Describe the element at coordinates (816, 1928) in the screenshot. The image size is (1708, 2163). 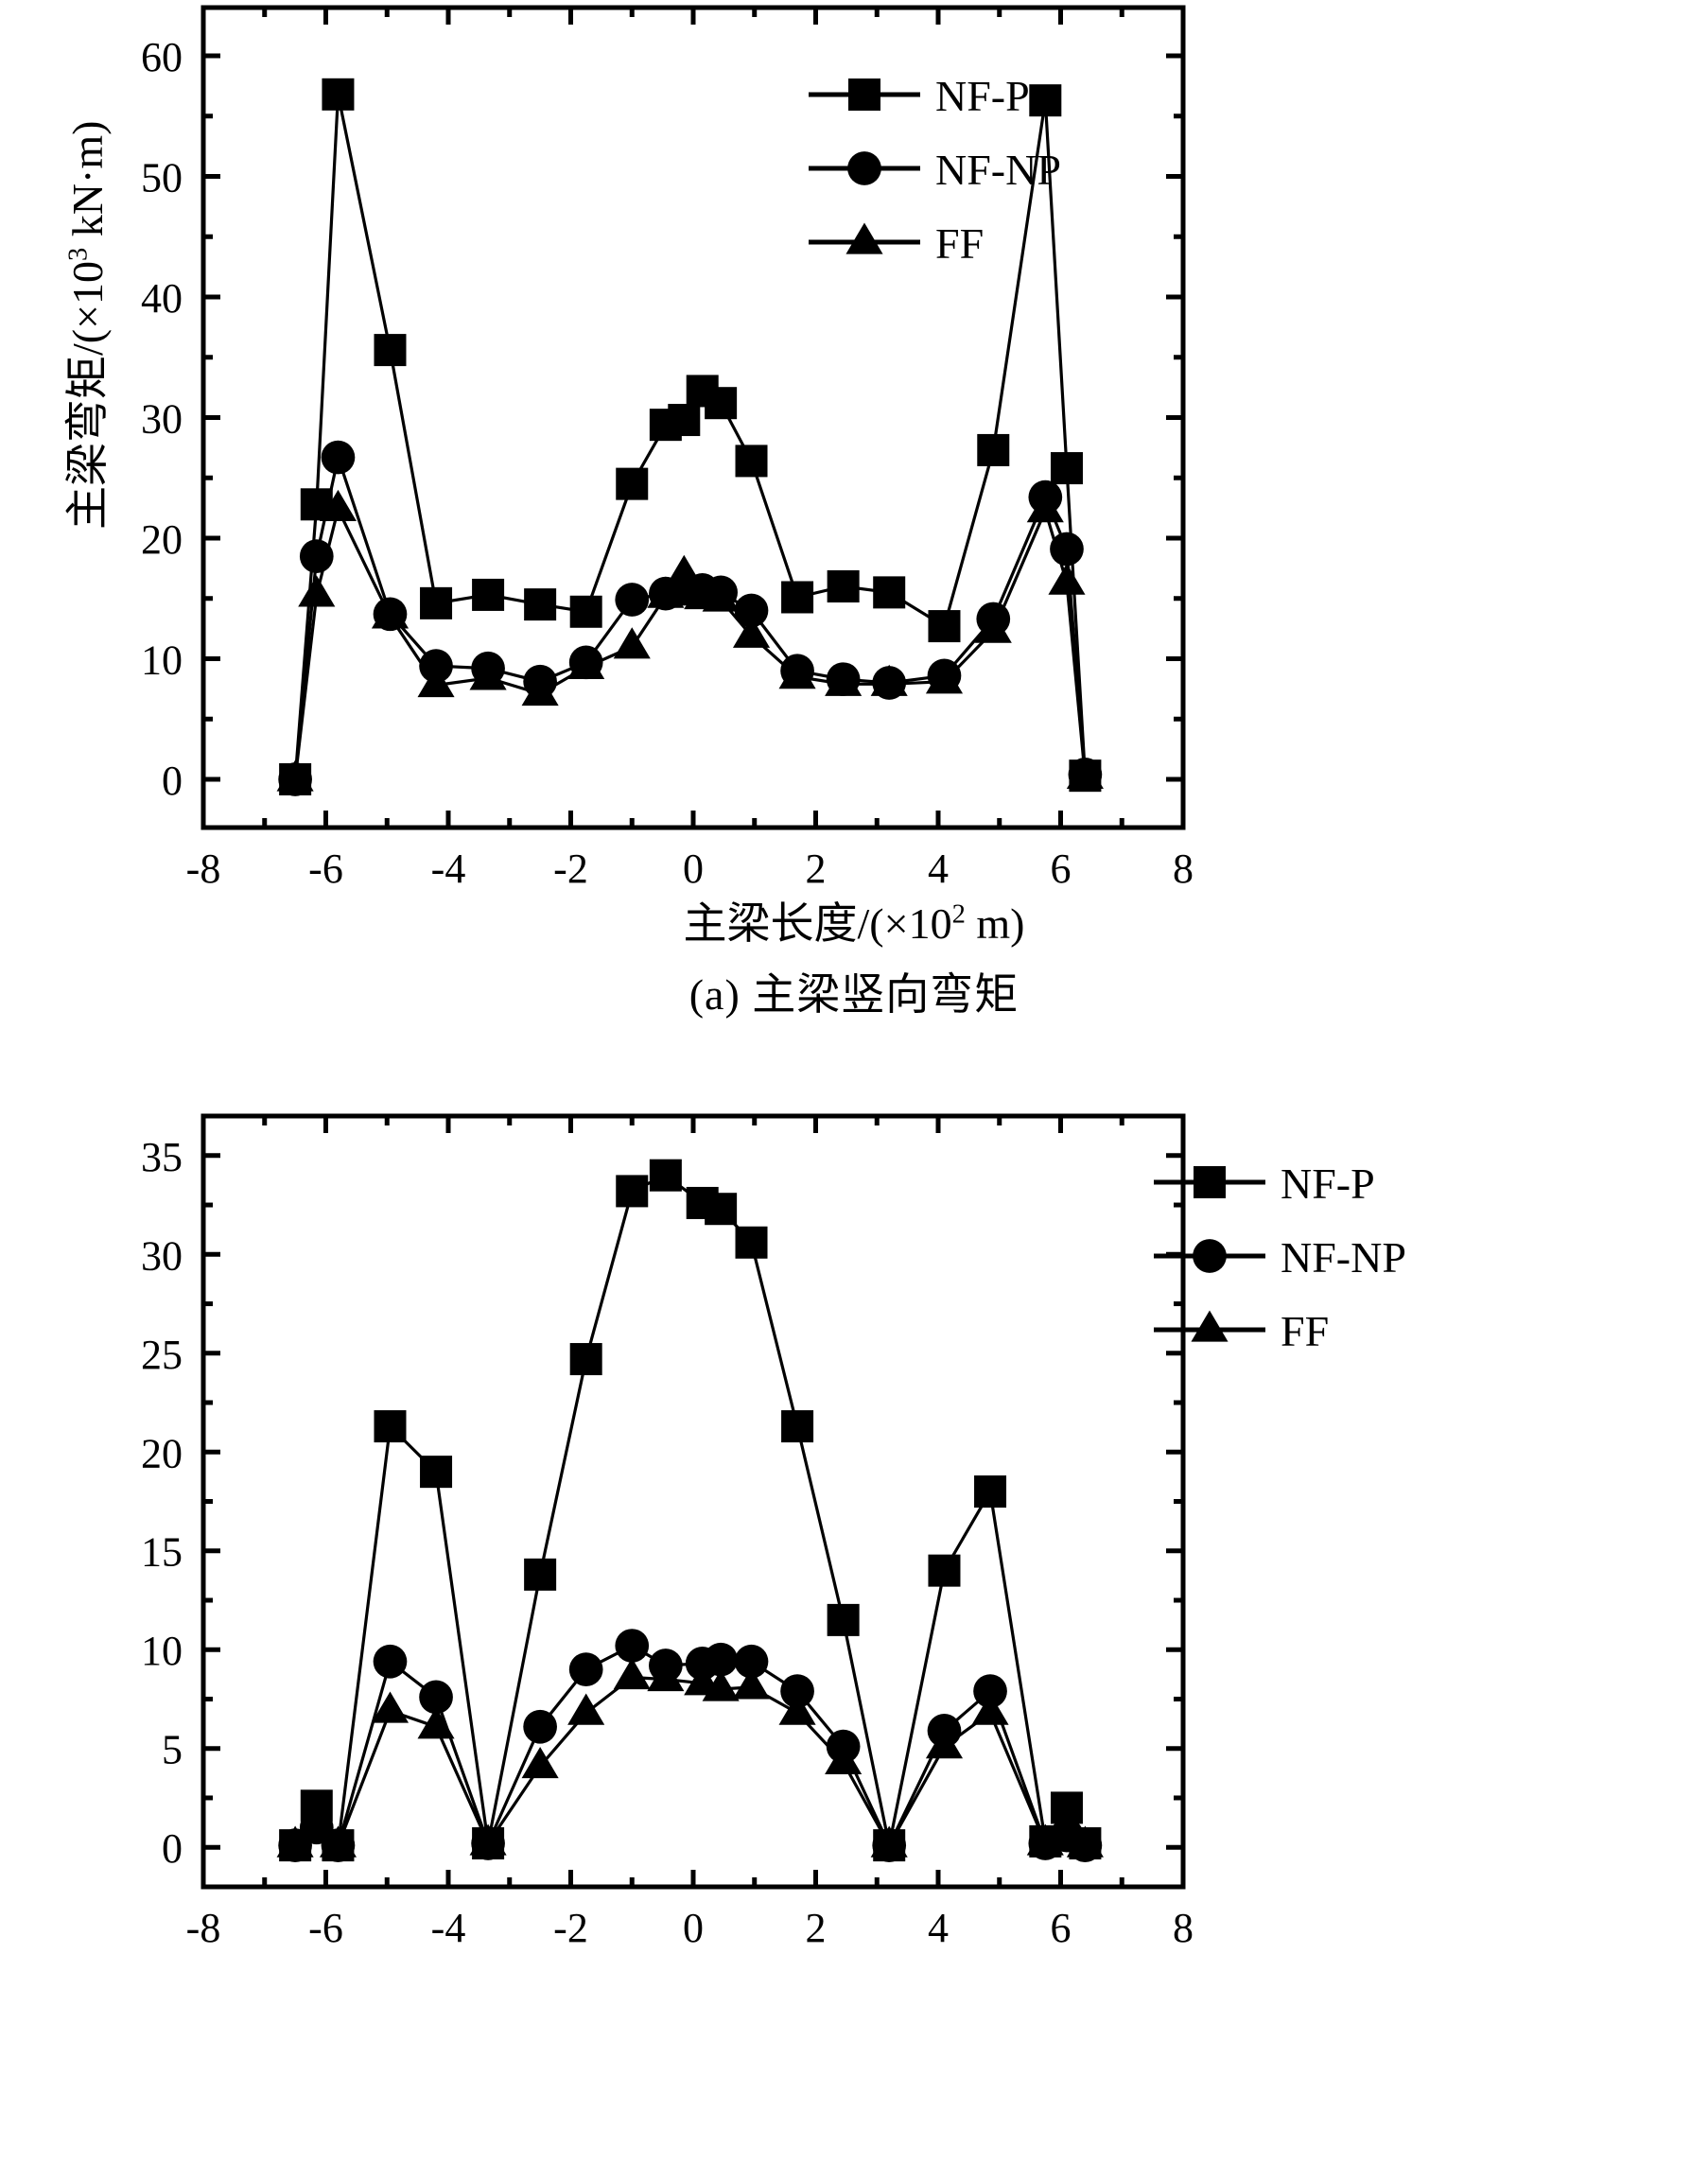
I see `x-tick-label: 2` at that location.